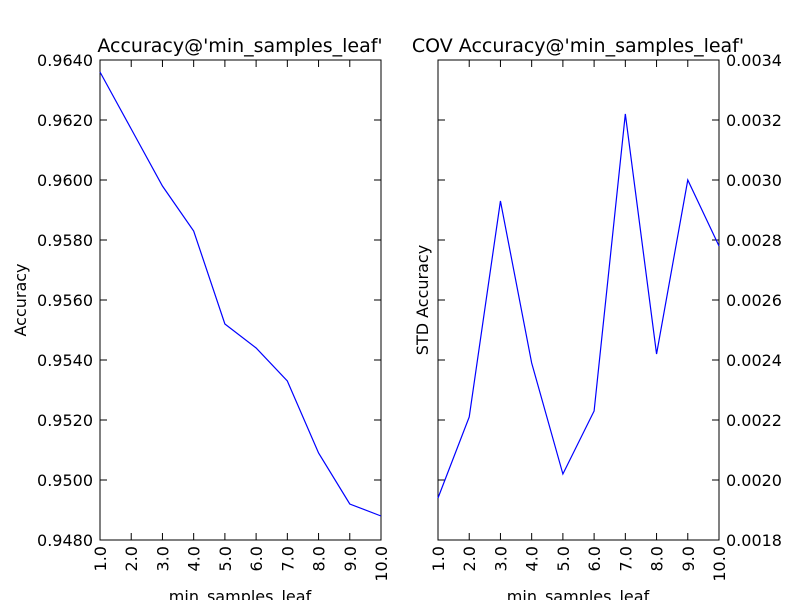 This screenshot has height=604, width=800. What do you see at coordinates (754, 300) in the screenshot?
I see `y-tick-label: 0.0026` at bounding box center [754, 300].